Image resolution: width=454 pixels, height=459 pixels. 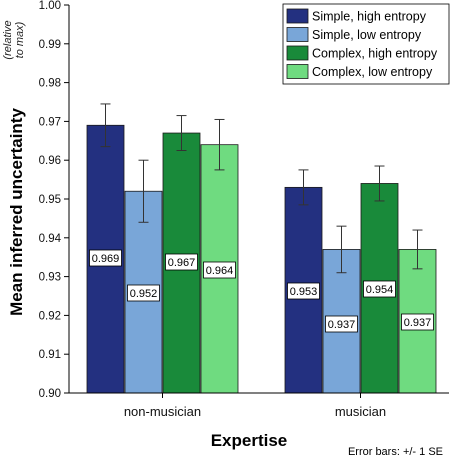 I want to click on legend-box, so click(x=366, y=44).